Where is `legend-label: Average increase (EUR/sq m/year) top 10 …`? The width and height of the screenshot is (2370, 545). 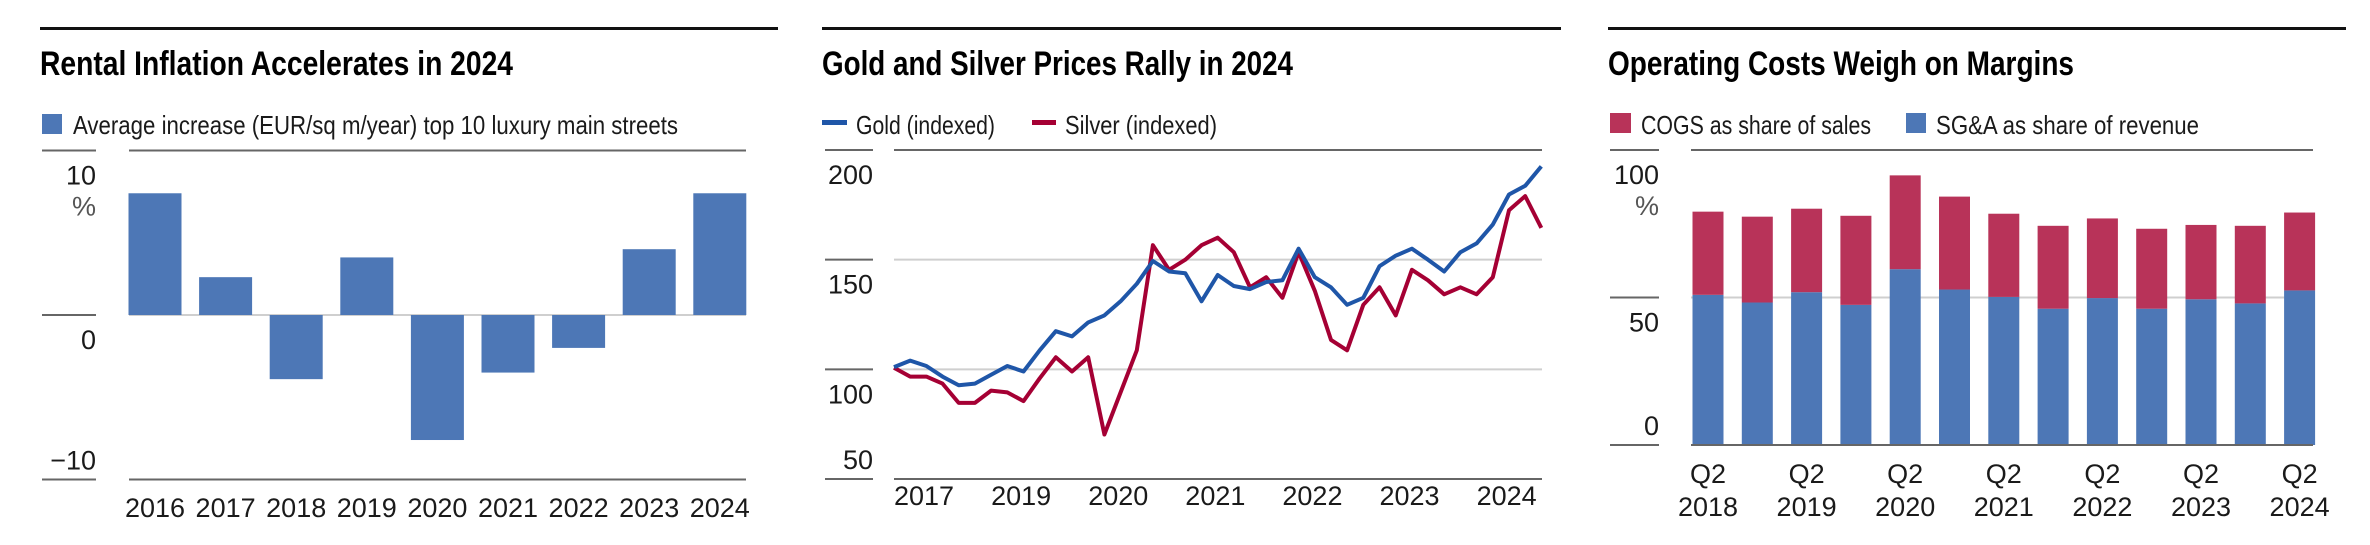
legend-label: Average increase (EUR/sq m/year) top 10 … is located at coordinates (375, 125).